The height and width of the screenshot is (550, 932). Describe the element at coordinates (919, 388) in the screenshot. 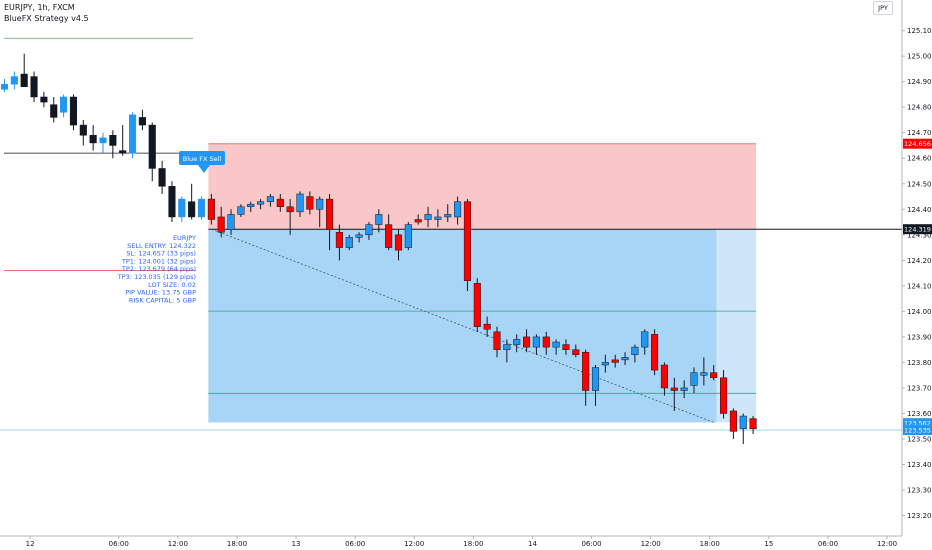

I see `price-tick-label: 123.700` at that location.